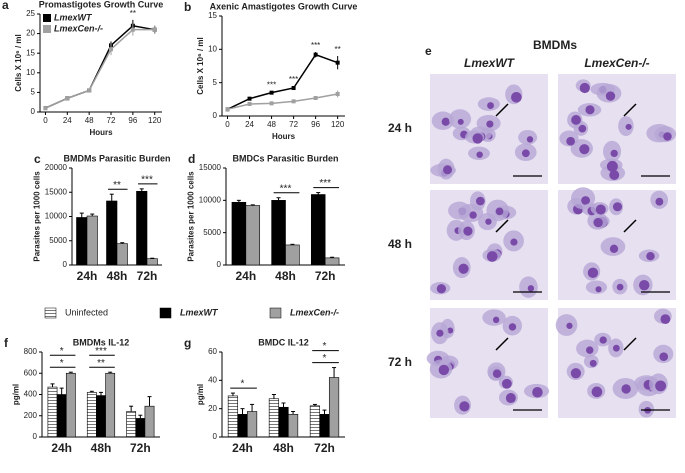  What do you see at coordinates (6, 343) in the screenshot?
I see `panel-letter: f` at bounding box center [6, 343].